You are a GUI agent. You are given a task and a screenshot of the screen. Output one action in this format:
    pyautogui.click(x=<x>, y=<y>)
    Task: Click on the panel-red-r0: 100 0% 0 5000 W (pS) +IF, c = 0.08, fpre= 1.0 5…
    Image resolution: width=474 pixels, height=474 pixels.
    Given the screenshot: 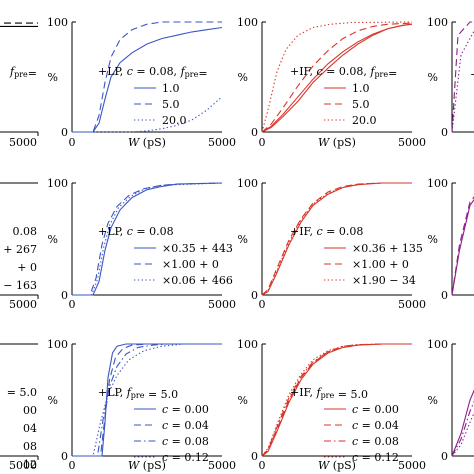 What is the action you would take?
    pyautogui.click(x=331, y=82)
    